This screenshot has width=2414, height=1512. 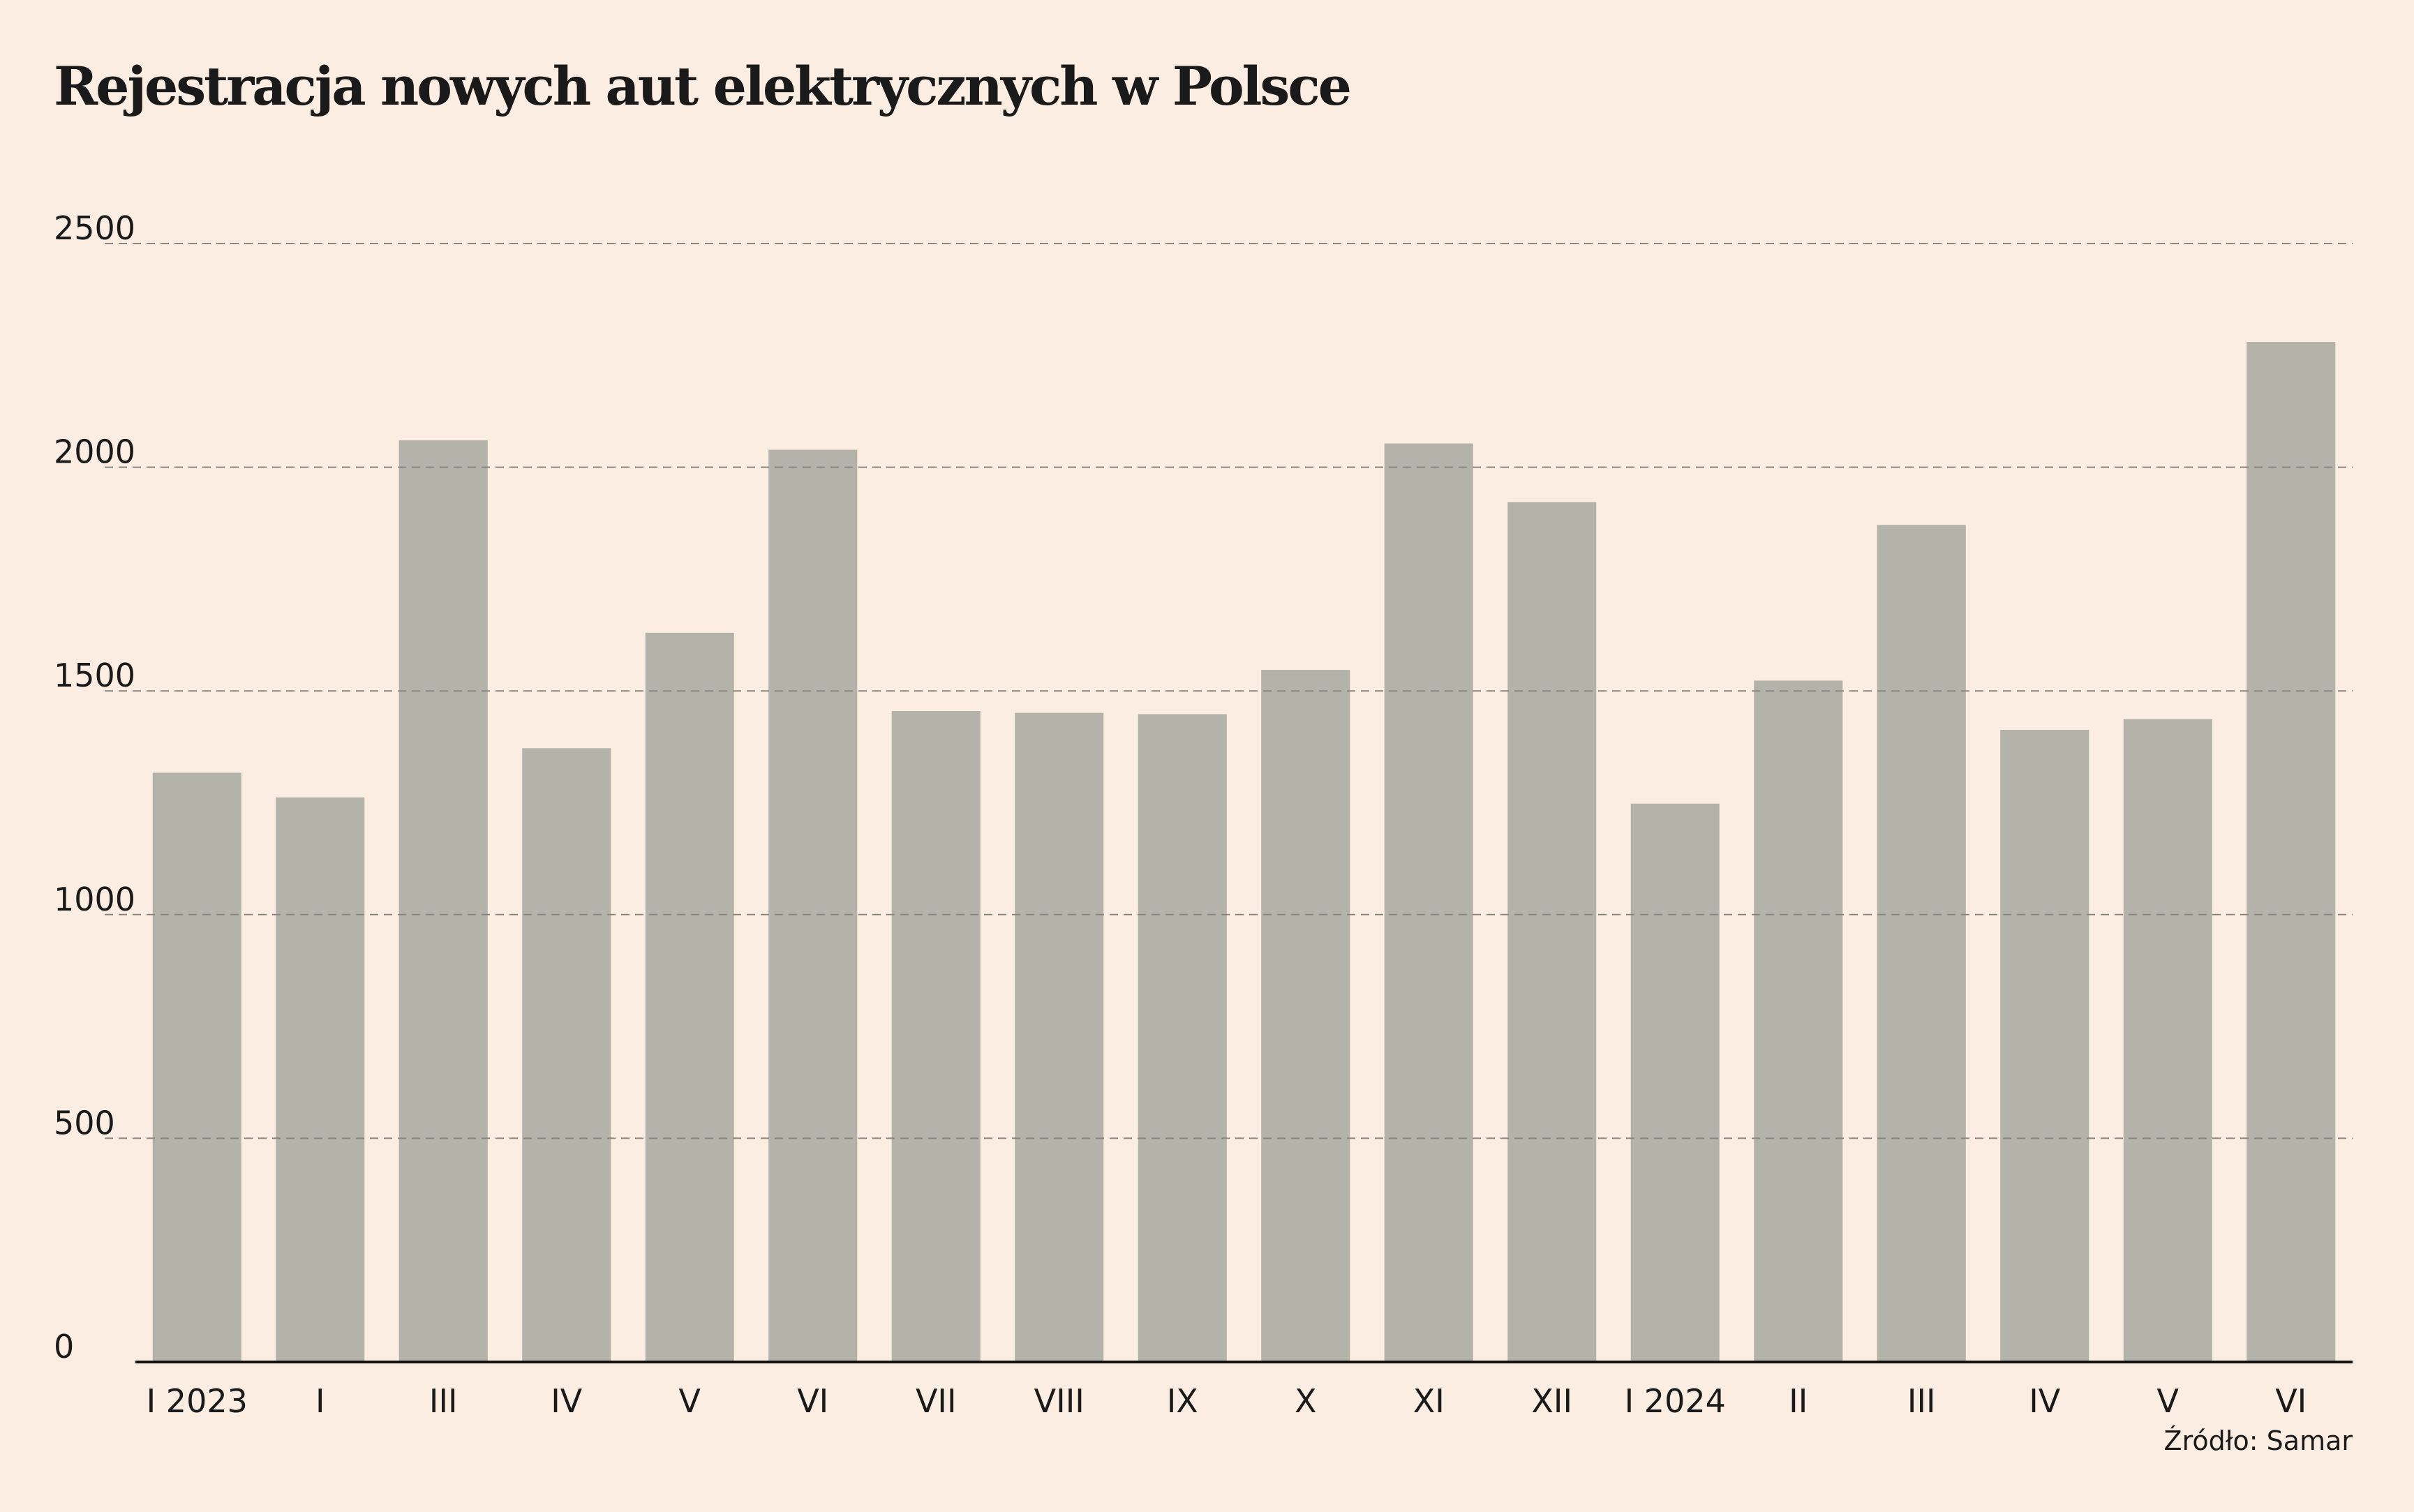 I want to click on x-tick-label: I, so click(x=320, y=1401).